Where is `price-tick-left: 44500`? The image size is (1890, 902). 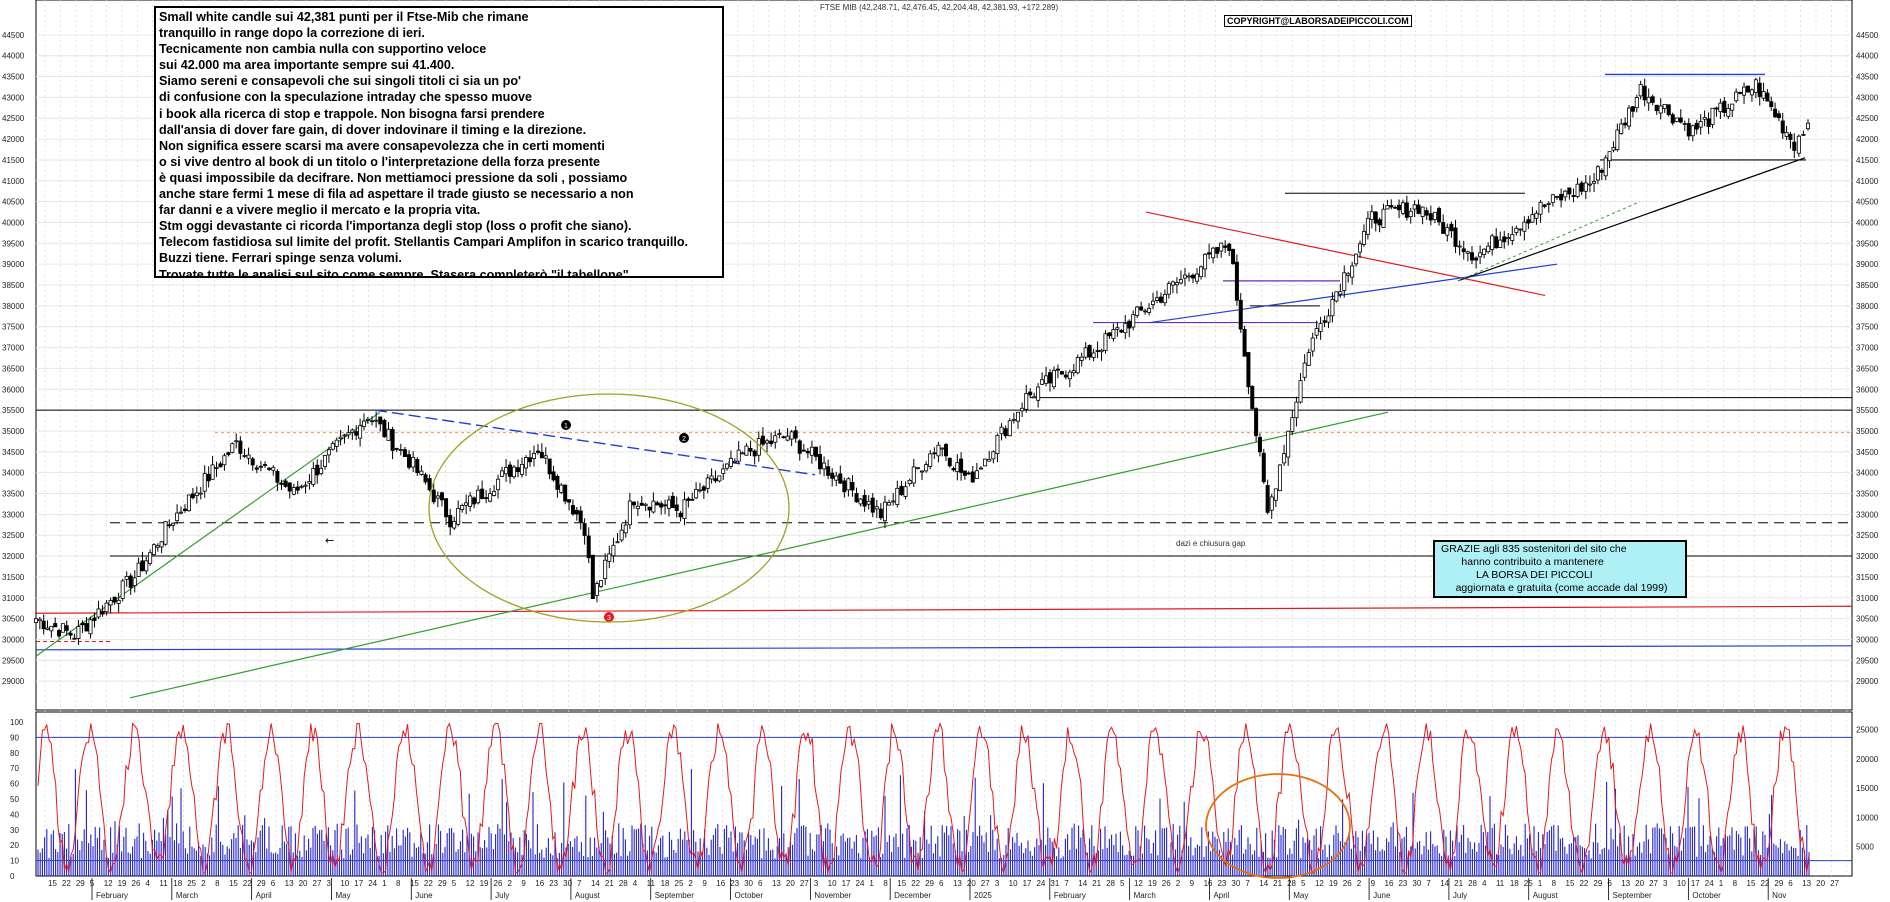 price-tick-left: 44500 is located at coordinates (13, 35).